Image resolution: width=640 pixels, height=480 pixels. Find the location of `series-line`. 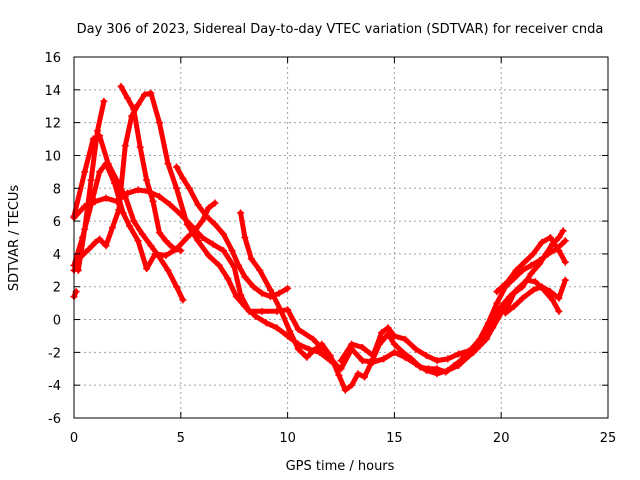

series-line is located at coordinates (151, 169).